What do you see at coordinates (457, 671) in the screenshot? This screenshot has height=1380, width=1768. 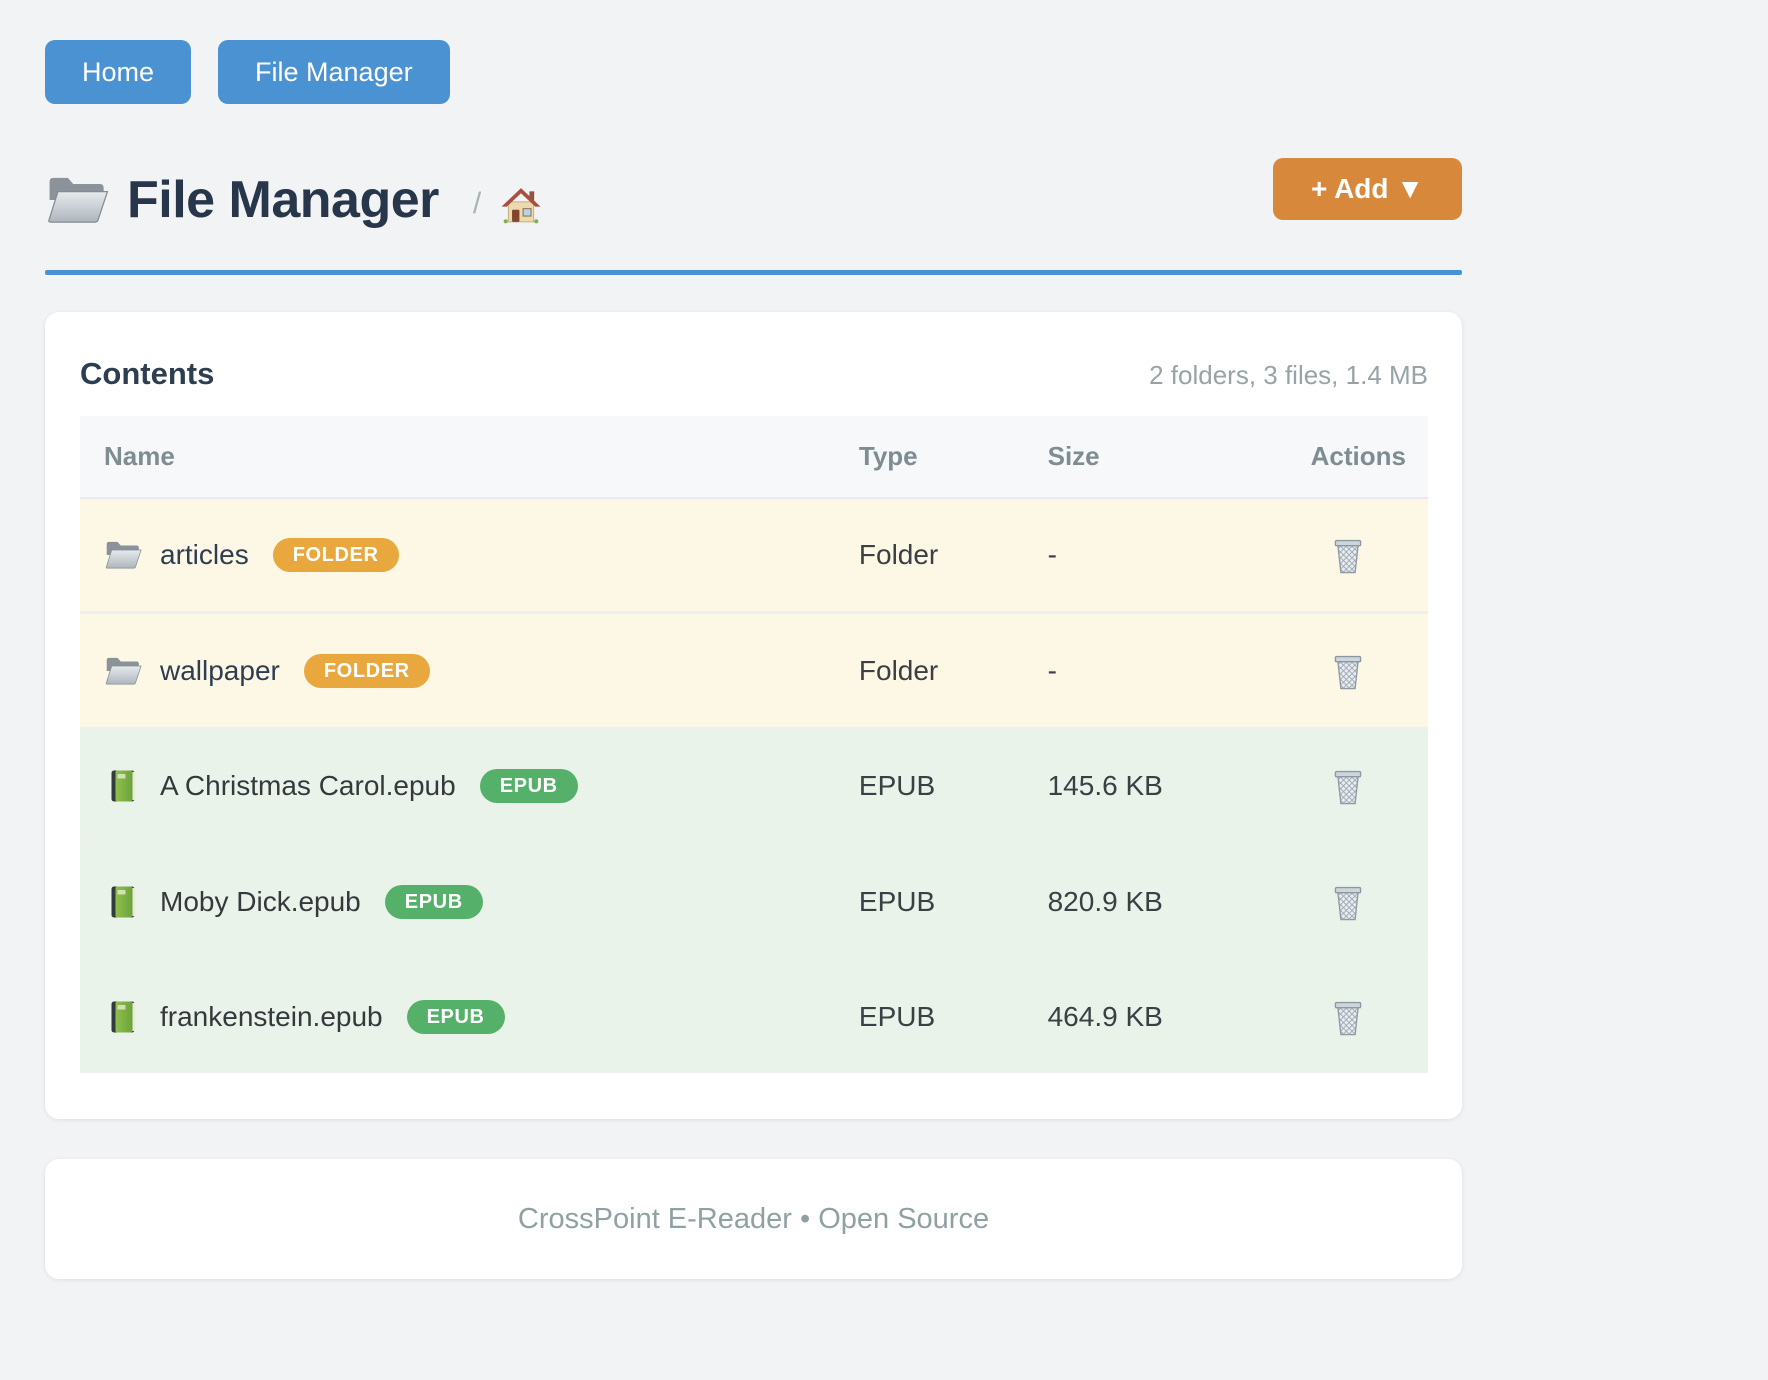 I see `name-cell: wallpaper FOLDER` at bounding box center [457, 671].